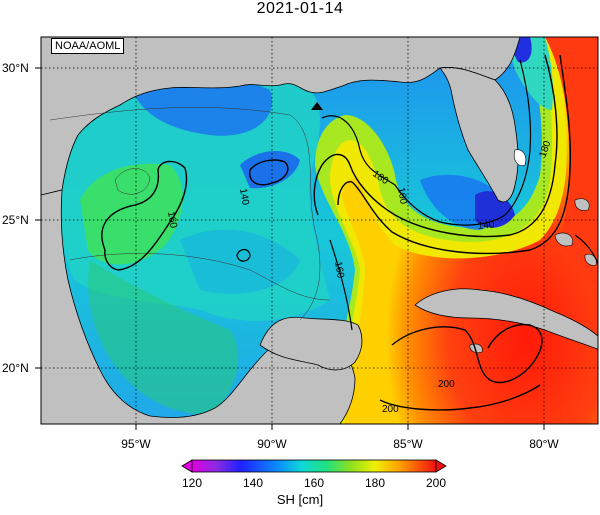 The width and height of the screenshot is (600, 515). What do you see at coordinates (341, 285) in the screenshot?
I see `contour-160-channel` at bounding box center [341, 285].